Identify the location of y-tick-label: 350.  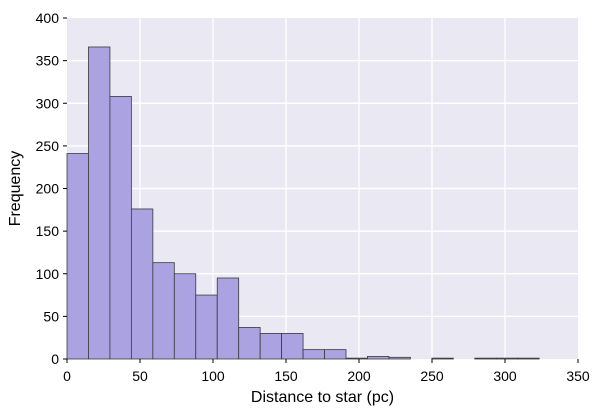
(48, 61).